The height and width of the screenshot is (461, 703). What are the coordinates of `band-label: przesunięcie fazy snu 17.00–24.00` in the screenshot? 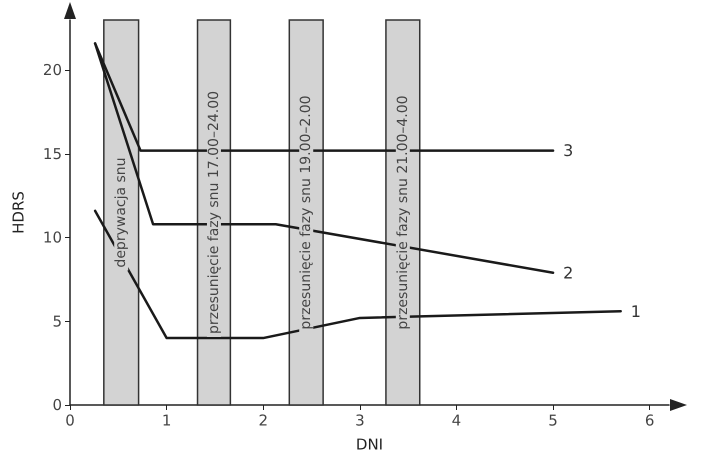 It's located at (214, 212).